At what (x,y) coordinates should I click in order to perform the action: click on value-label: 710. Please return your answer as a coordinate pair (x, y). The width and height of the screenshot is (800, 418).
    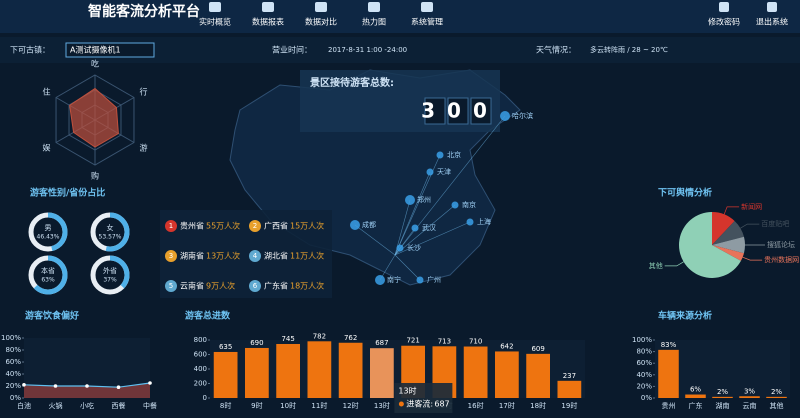
    Looking at the image, I should click on (475, 342).